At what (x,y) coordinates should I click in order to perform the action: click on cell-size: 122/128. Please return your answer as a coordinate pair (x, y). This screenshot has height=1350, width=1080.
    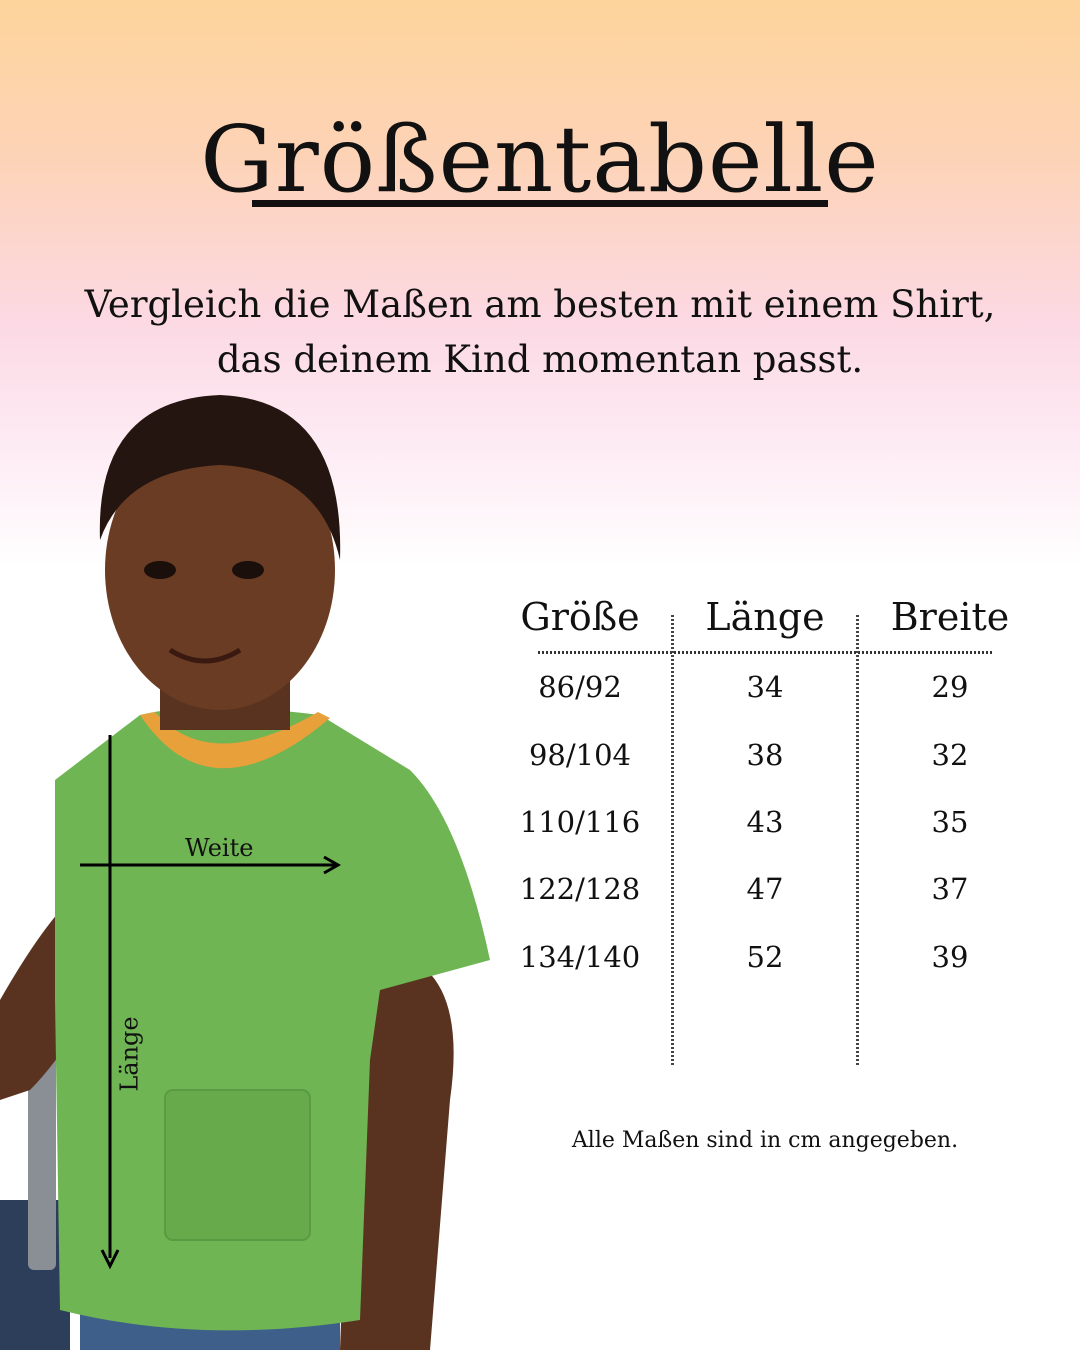
    Looking at the image, I should click on (580, 889).